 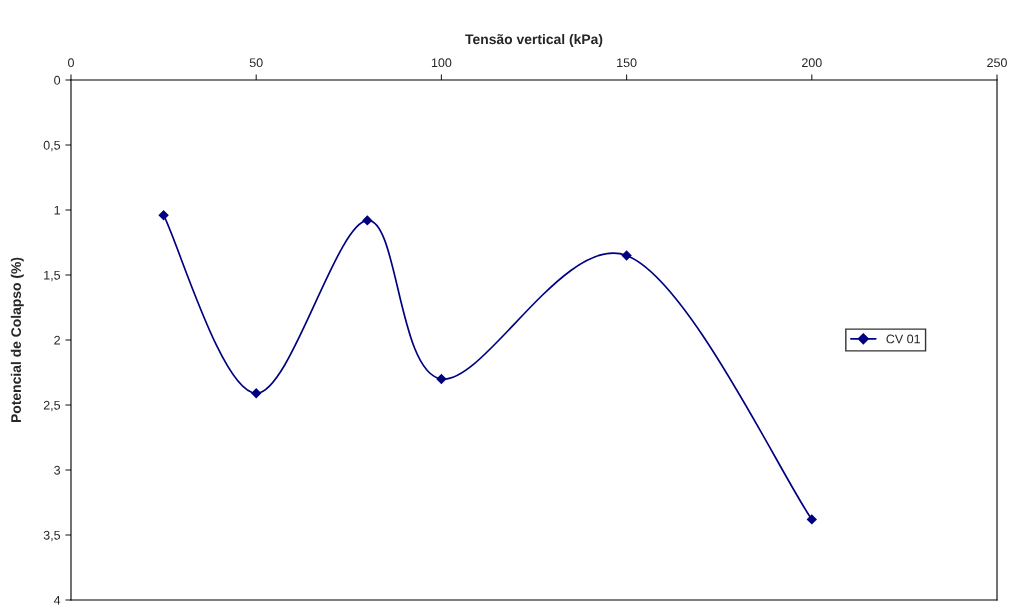 I want to click on x-tick-label: 150, so click(x=627, y=63).